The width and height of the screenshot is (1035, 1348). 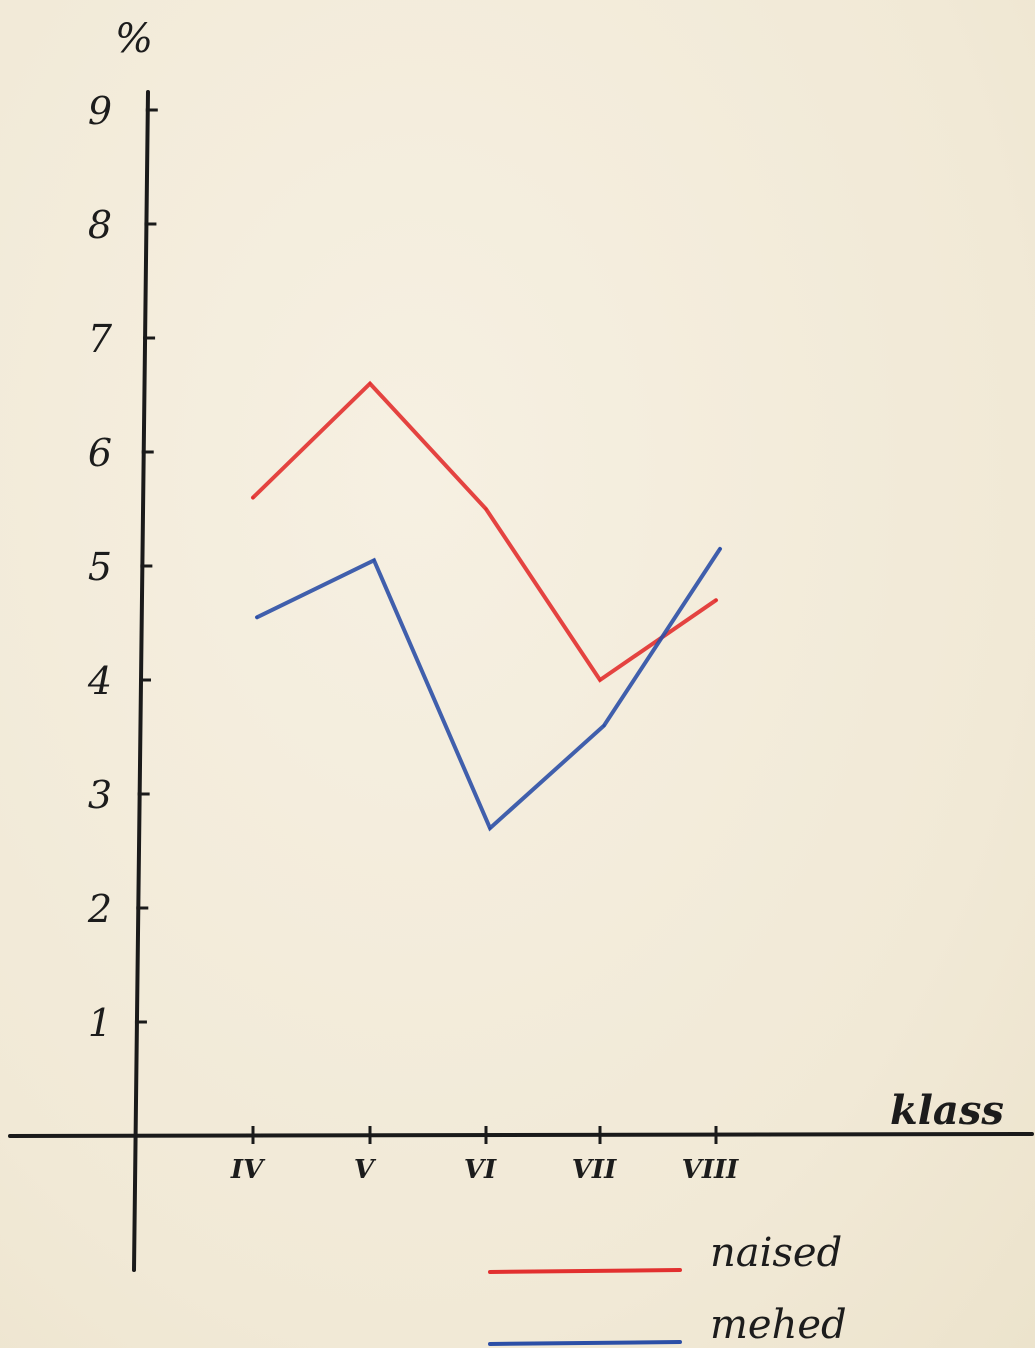 I want to click on y-tick-label: 3, so click(x=100, y=795).